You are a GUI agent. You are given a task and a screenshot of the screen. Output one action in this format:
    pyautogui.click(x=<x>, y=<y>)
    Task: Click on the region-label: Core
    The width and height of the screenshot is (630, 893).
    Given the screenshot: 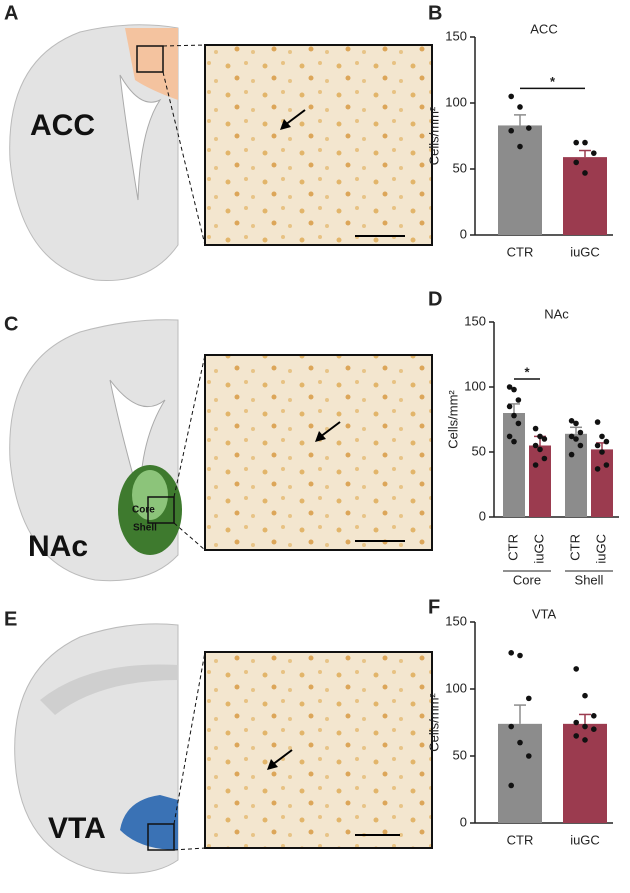 What is the action you would take?
    pyautogui.click(x=143, y=510)
    